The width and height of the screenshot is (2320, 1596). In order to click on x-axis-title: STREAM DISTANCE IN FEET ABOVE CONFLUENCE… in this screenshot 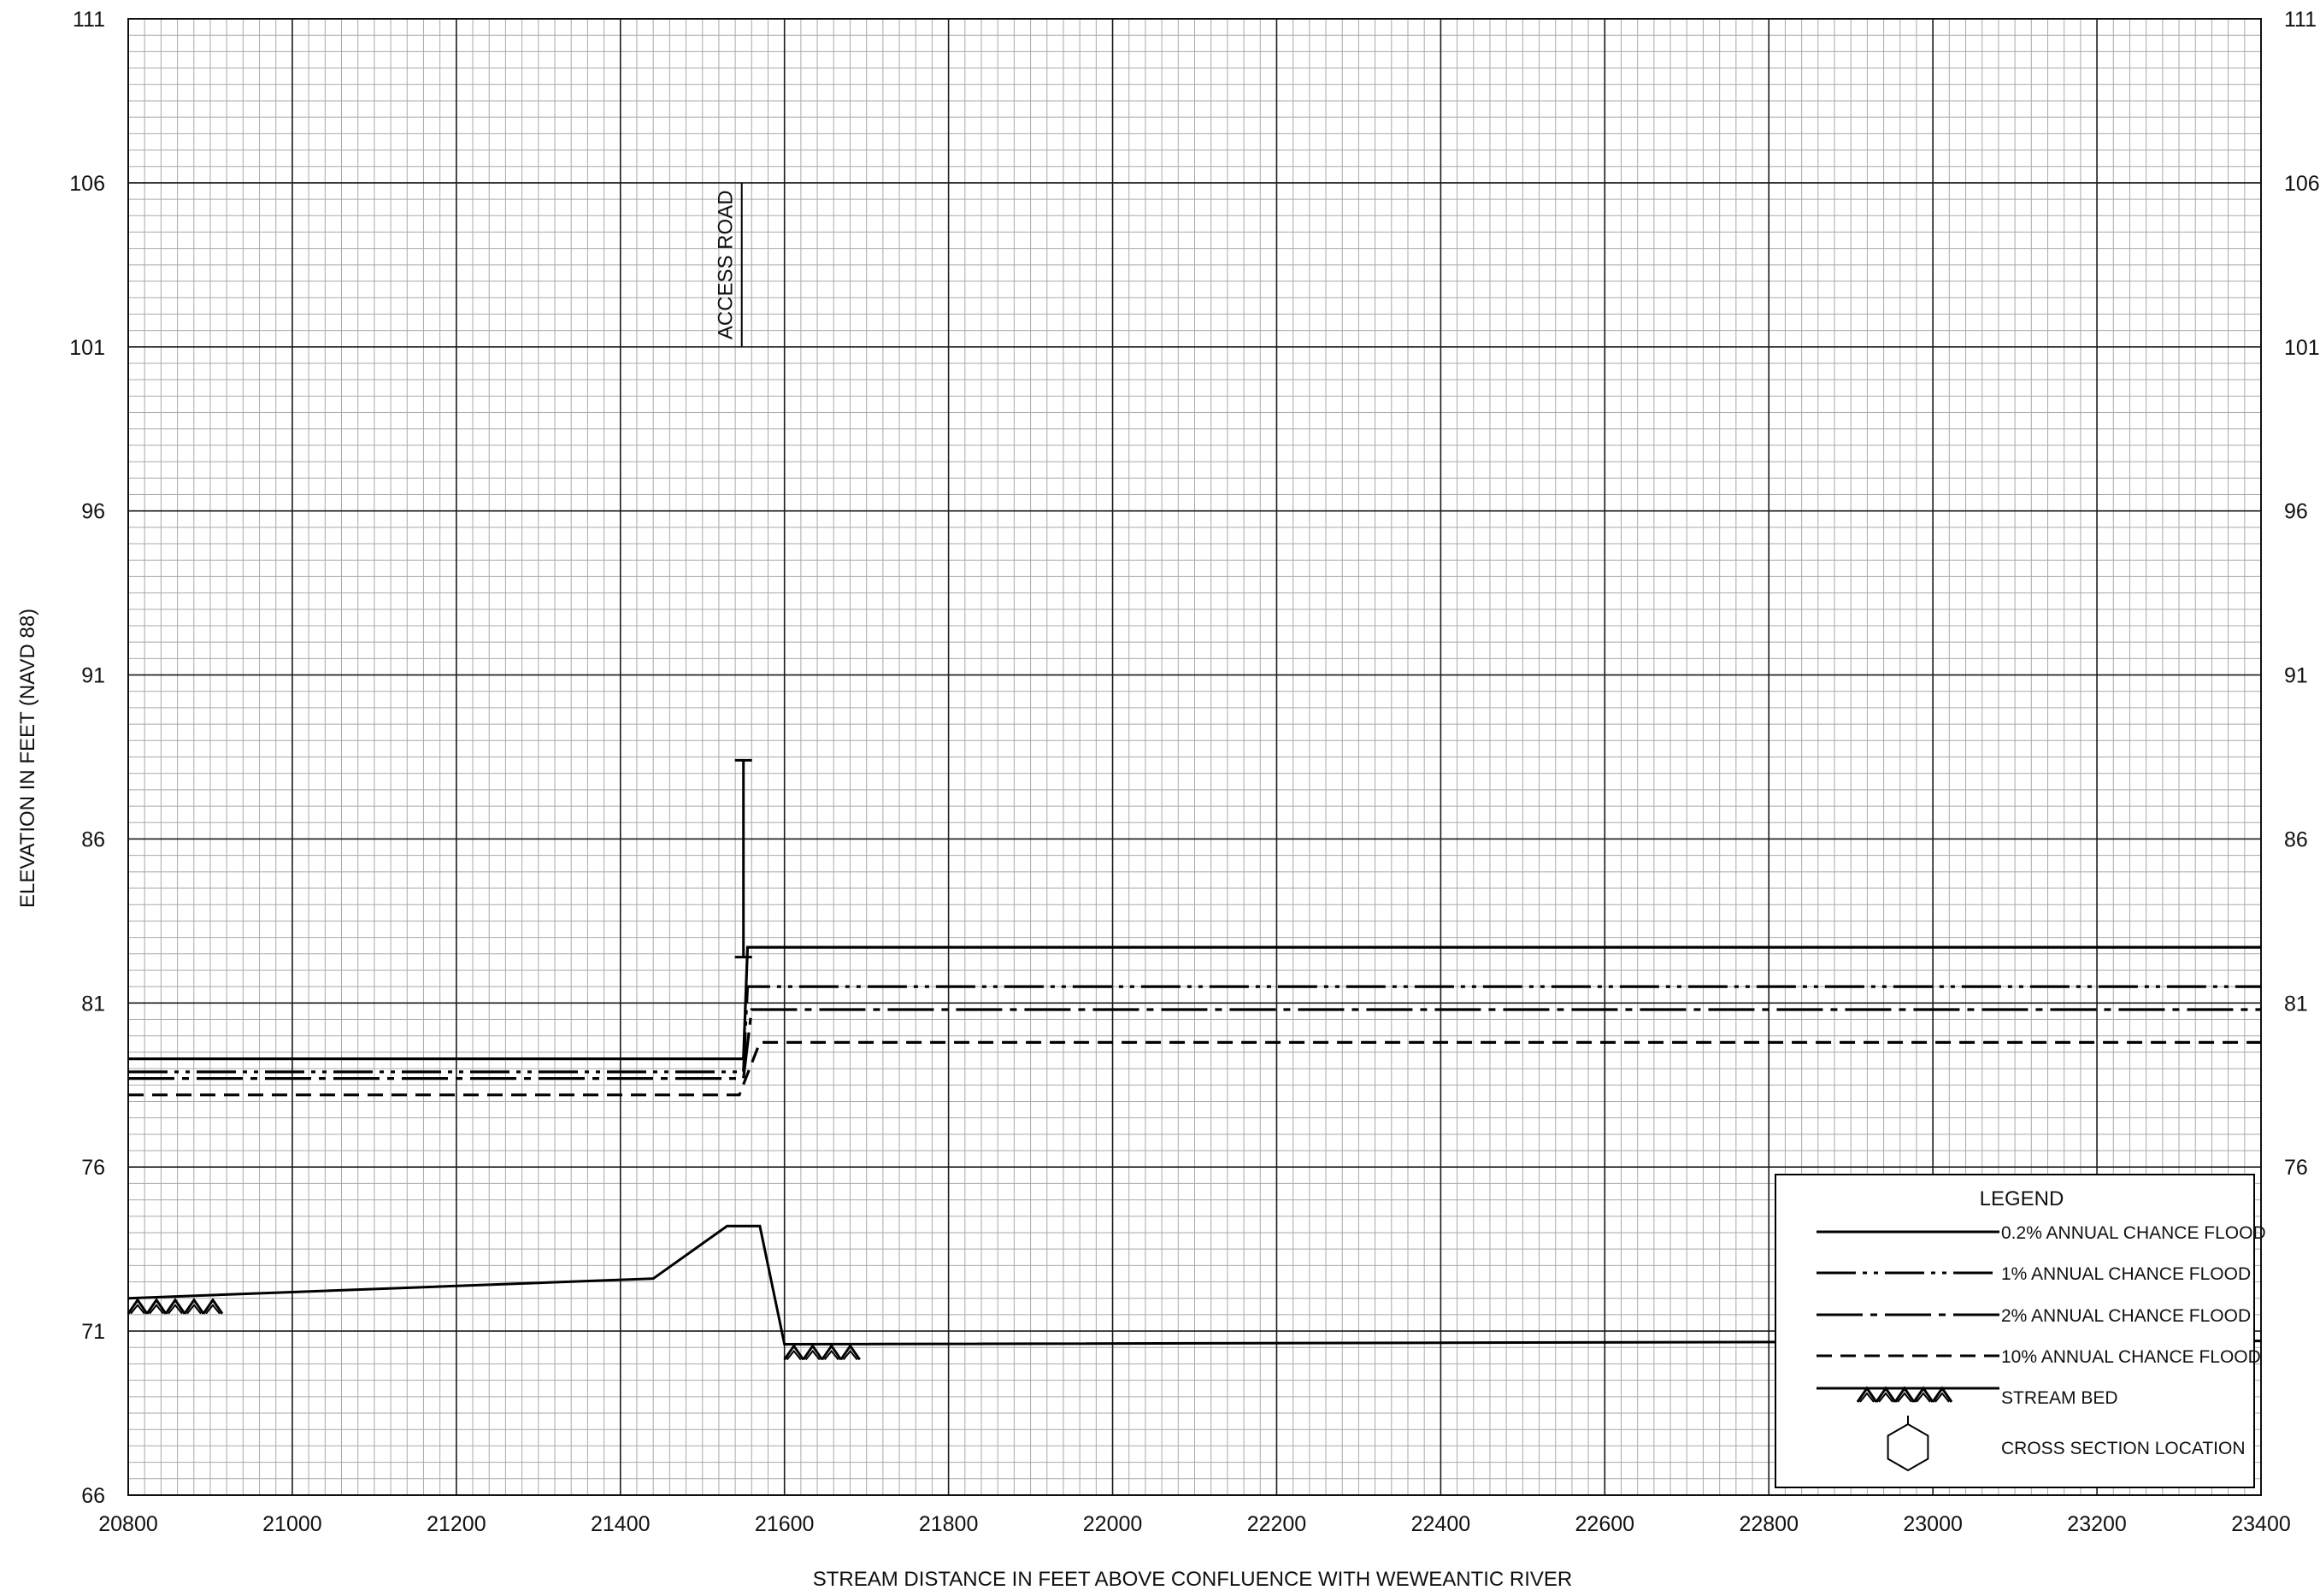, I will do `click(1193, 1580)`.